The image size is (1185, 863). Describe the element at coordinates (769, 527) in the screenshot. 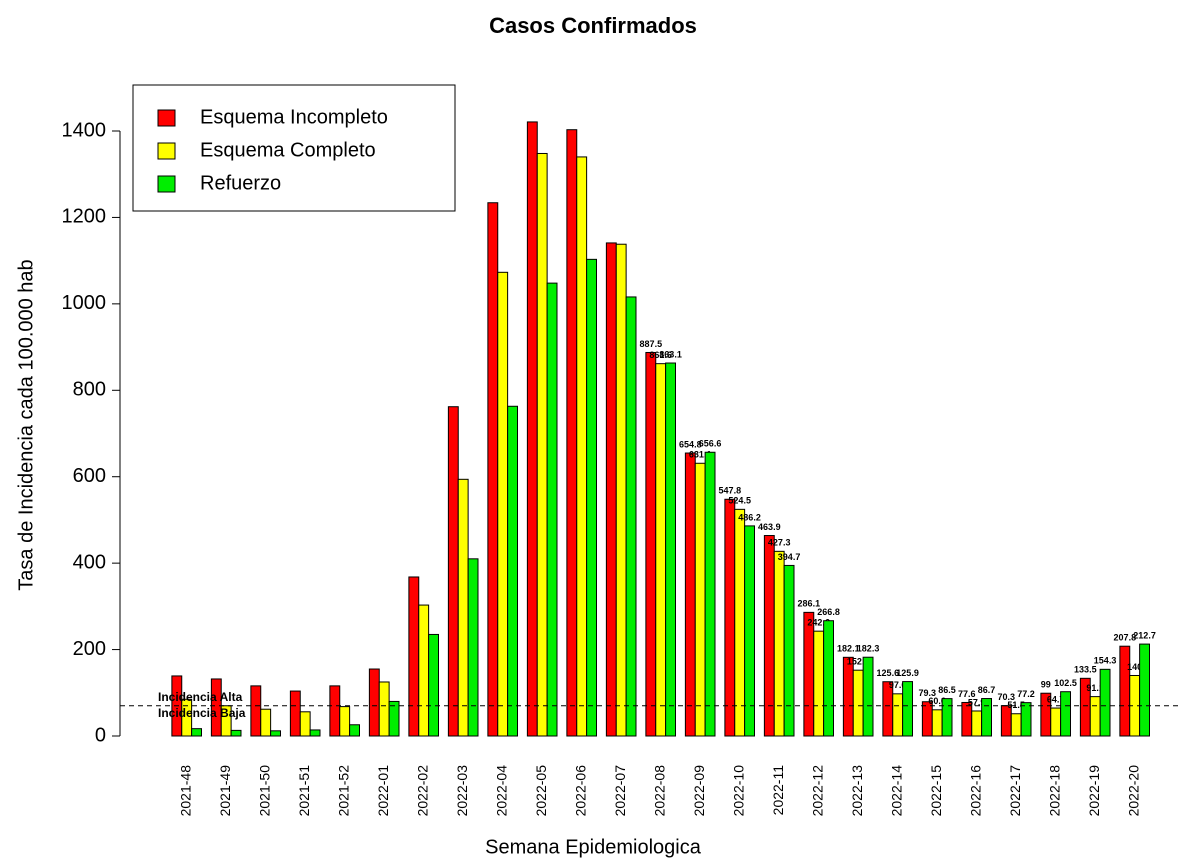

I see `data-label: 463.9` at that location.